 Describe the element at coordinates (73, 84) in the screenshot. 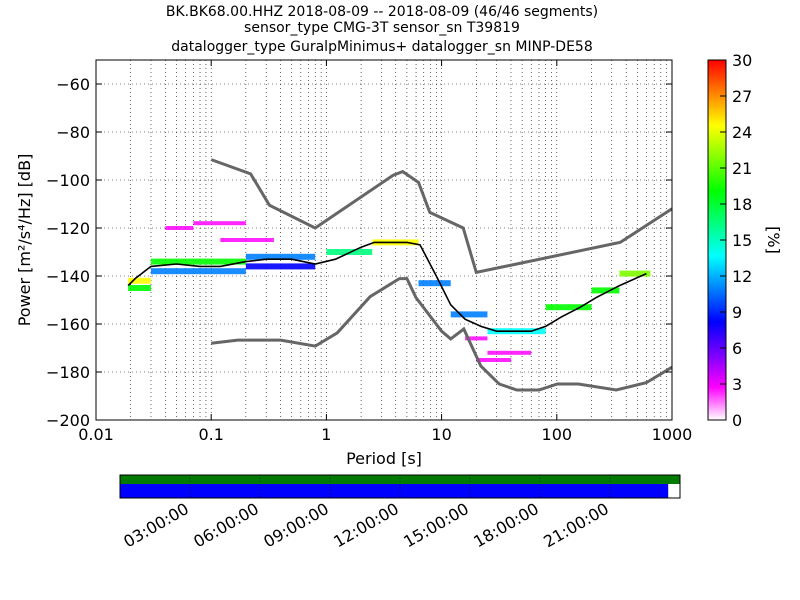

I see `y-tick-label: −60` at that location.